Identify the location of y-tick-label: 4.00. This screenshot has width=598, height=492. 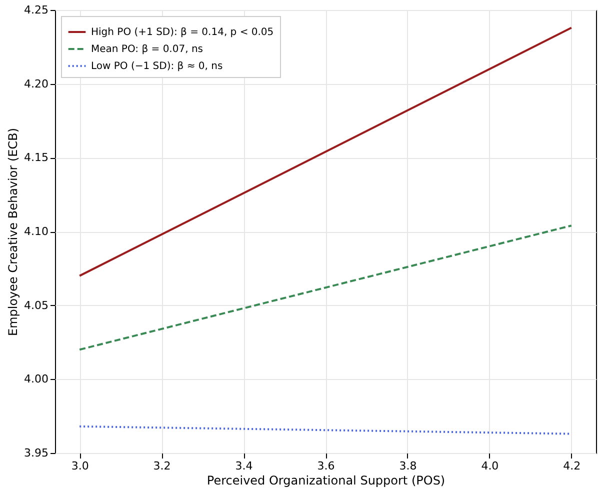
(36, 379).